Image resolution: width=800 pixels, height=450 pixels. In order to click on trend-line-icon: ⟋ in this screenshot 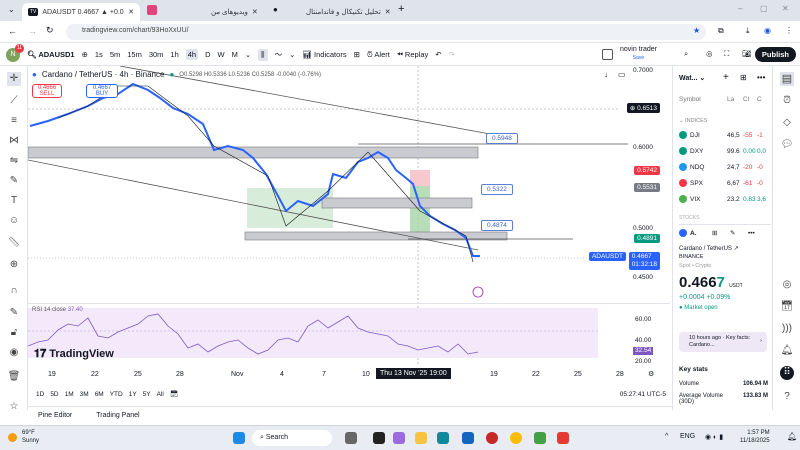, I will do `click(14, 100)`.